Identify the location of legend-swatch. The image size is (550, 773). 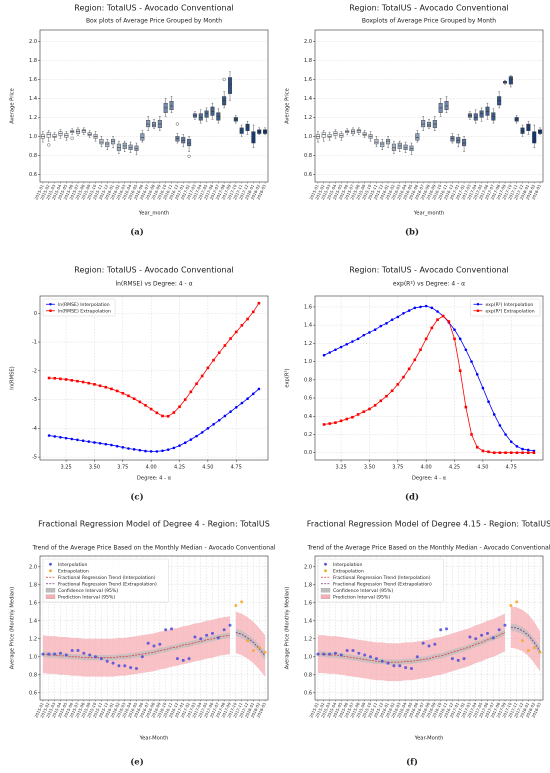
(325, 571).